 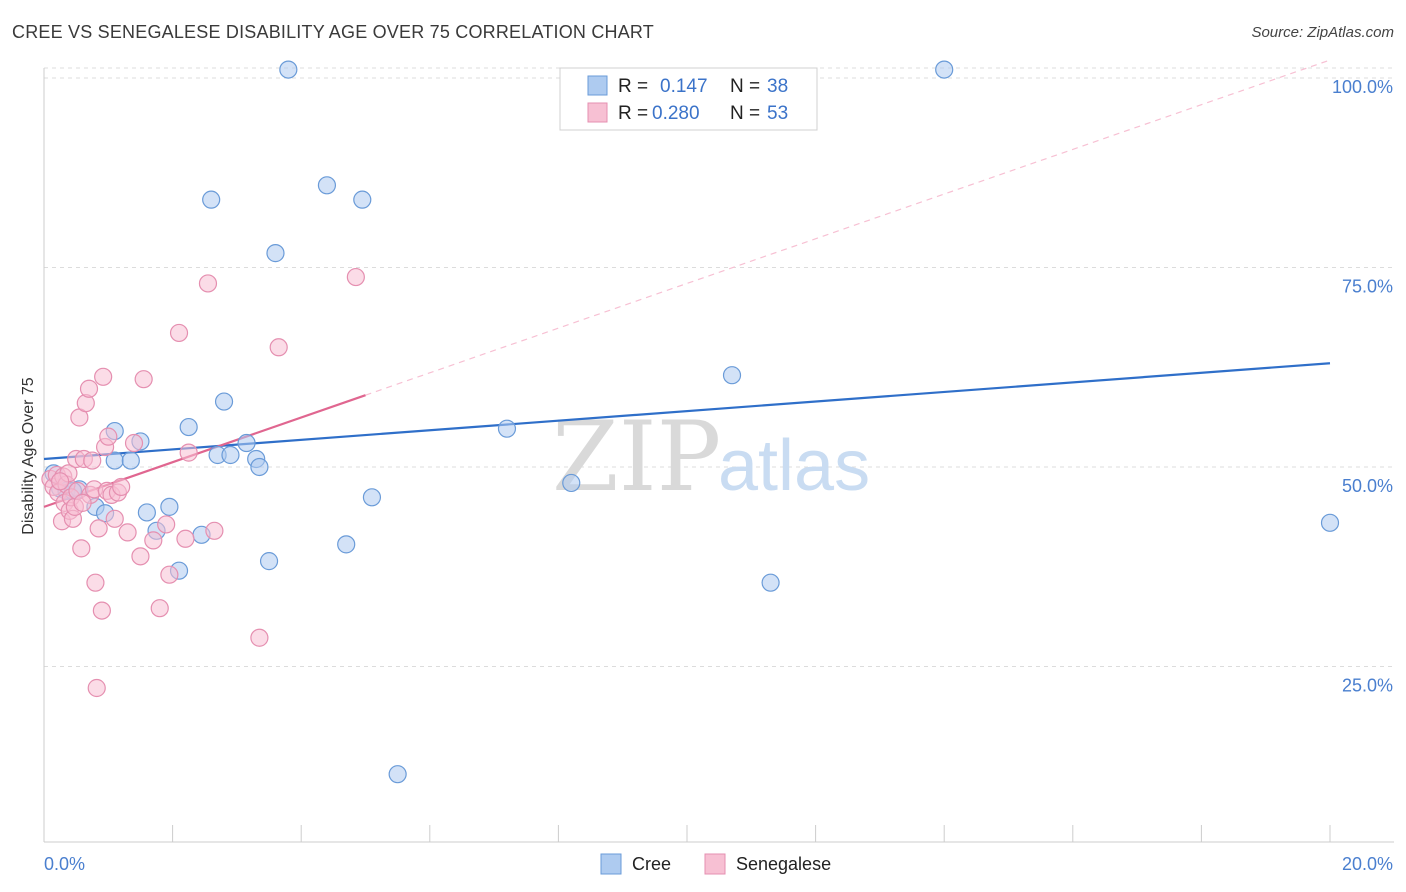 I want to click on trend-line-cree, so click(x=687, y=411).